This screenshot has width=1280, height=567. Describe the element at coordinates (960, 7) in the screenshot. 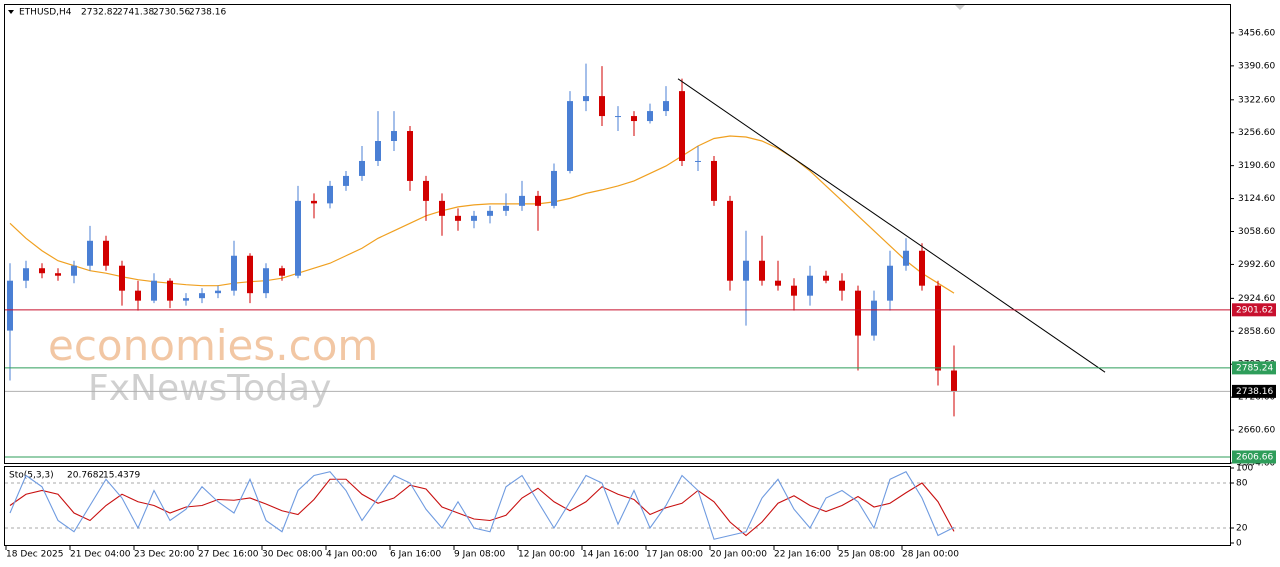

I see `scroll-marker` at that location.